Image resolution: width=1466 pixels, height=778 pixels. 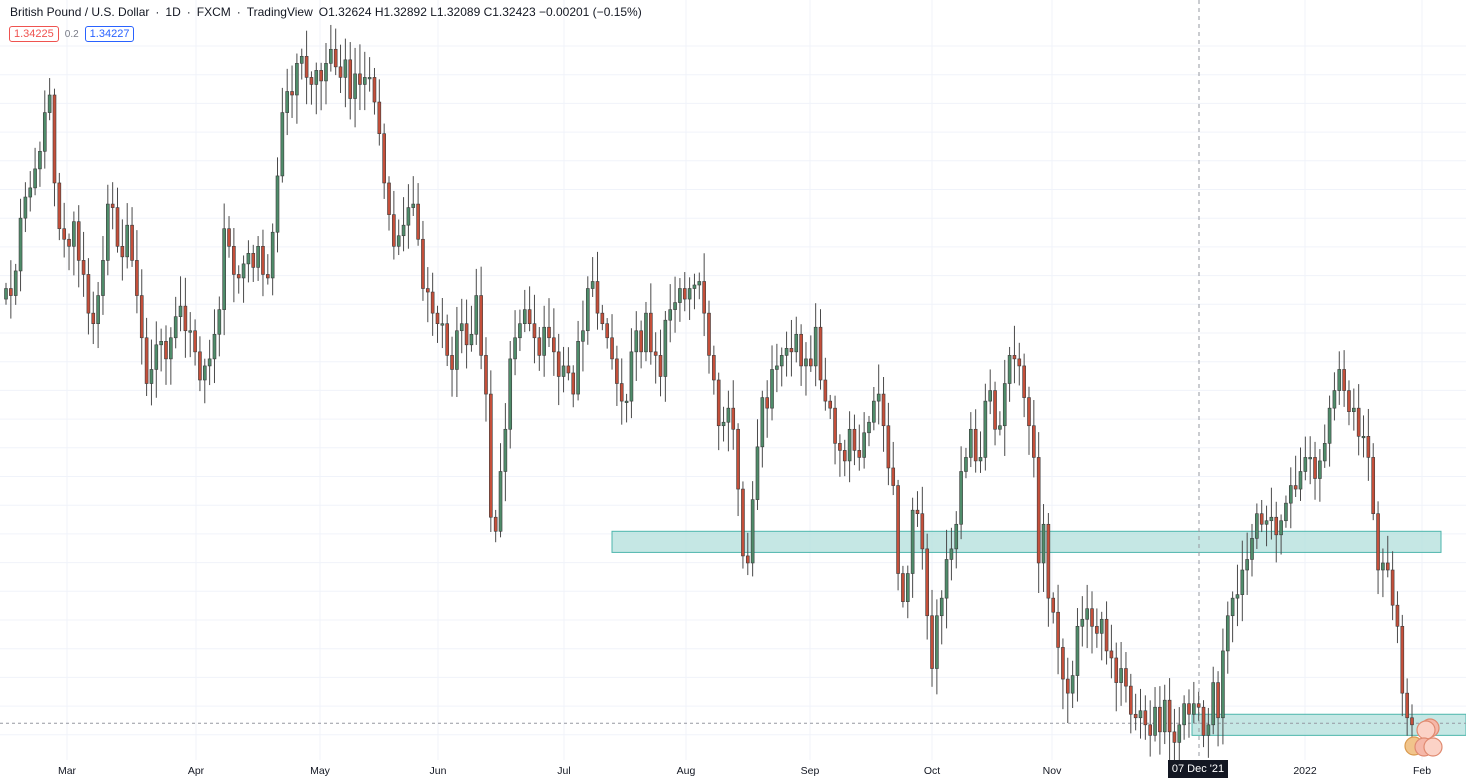 I want to click on sell-button: 1.34225, so click(x=34, y=34).